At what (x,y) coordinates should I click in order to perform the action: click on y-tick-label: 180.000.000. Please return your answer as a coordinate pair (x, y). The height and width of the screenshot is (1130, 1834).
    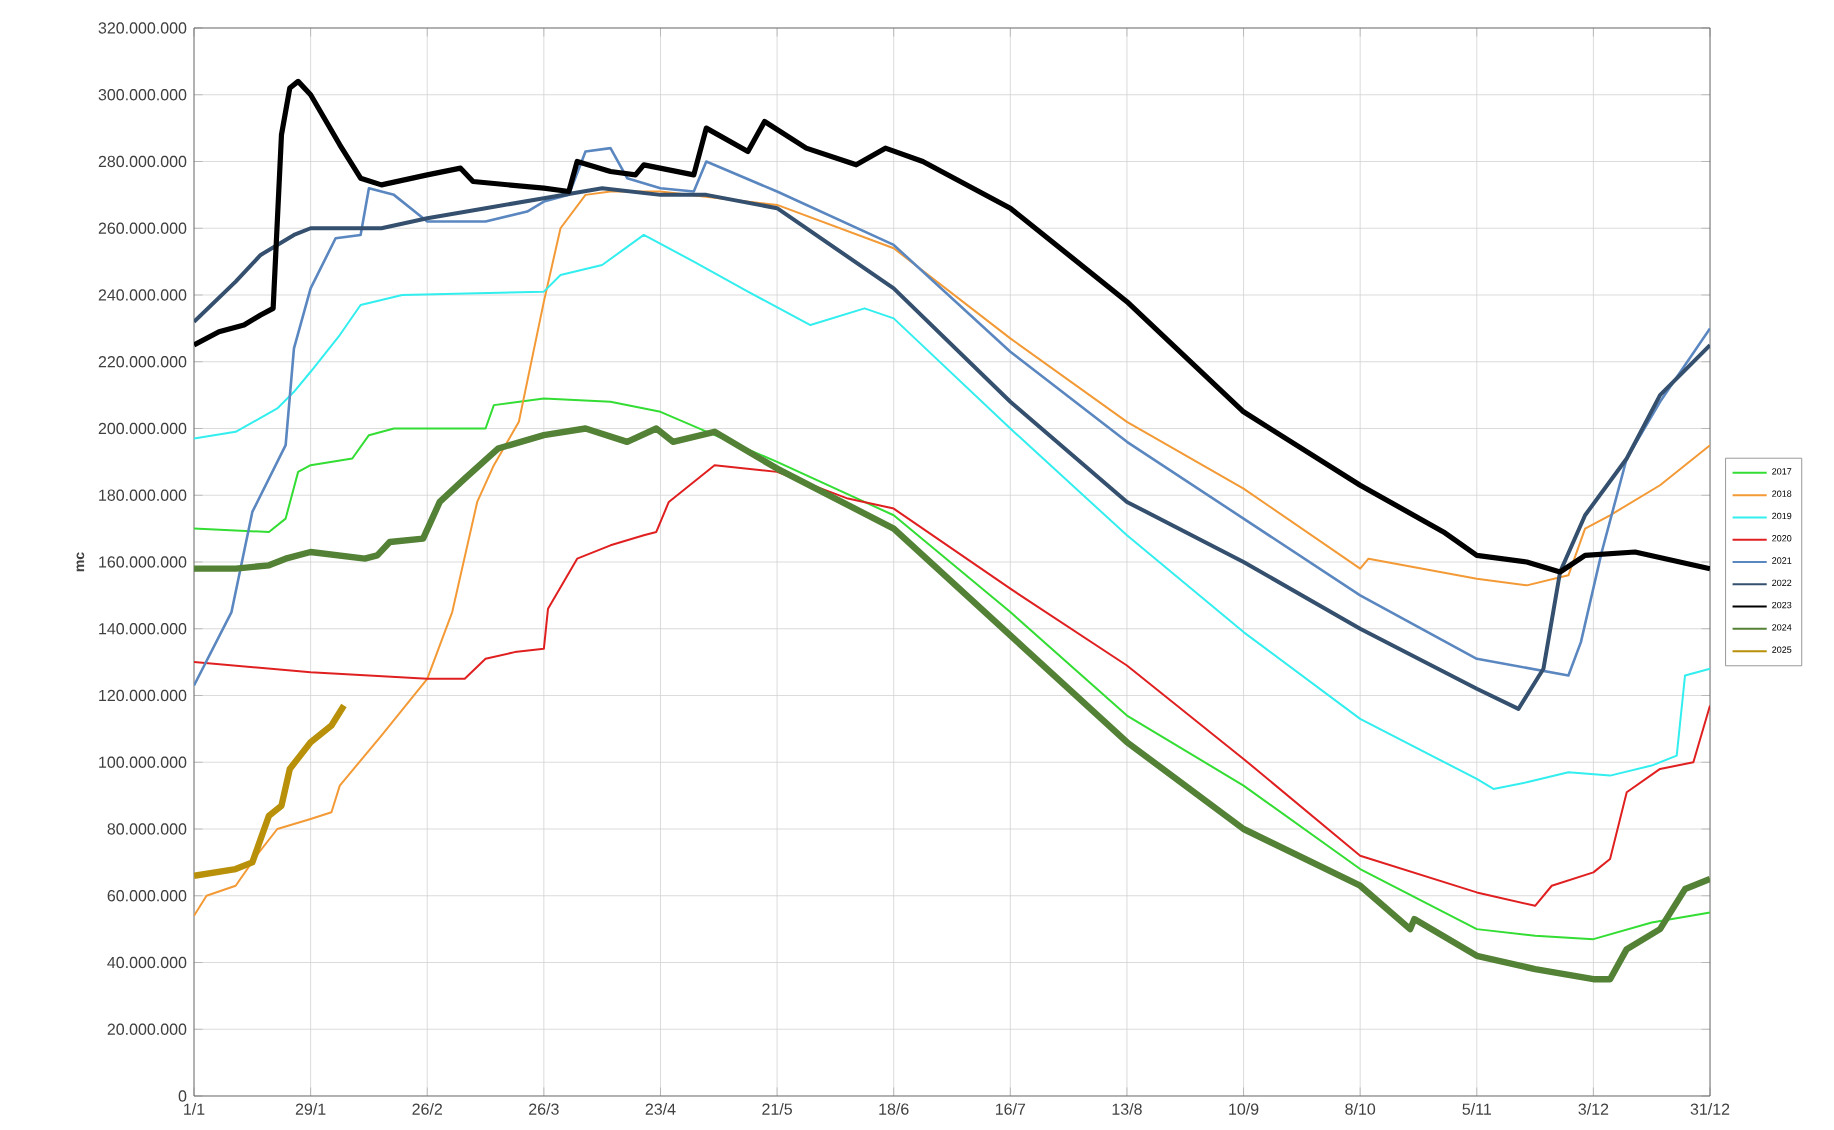
    Looking at the image, I should click on (143, 495).